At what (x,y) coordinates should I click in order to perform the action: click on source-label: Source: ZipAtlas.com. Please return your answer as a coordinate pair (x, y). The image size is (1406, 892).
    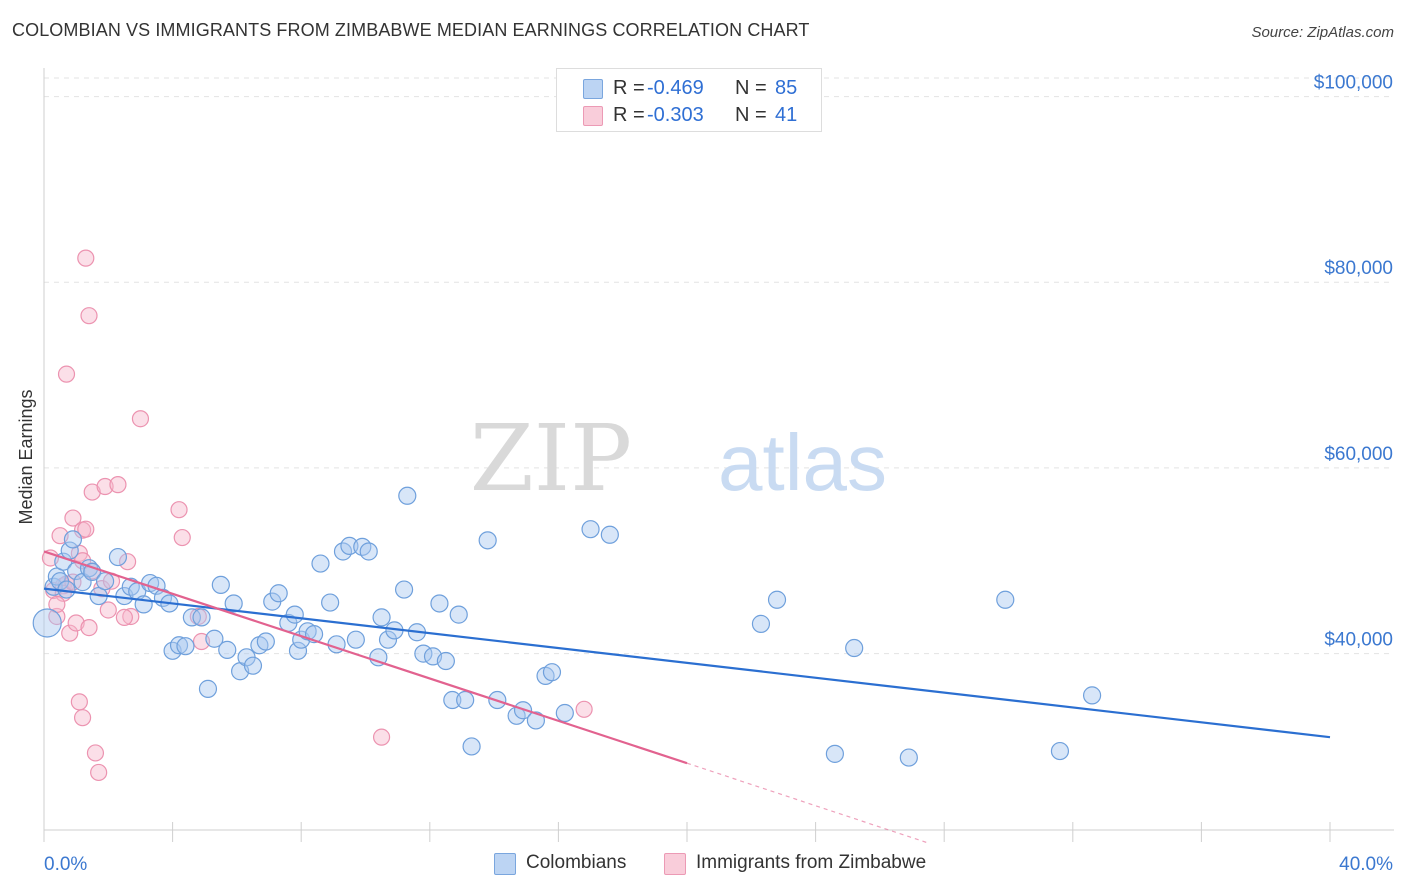
    Looking at the image, I should click on (1322, 32).